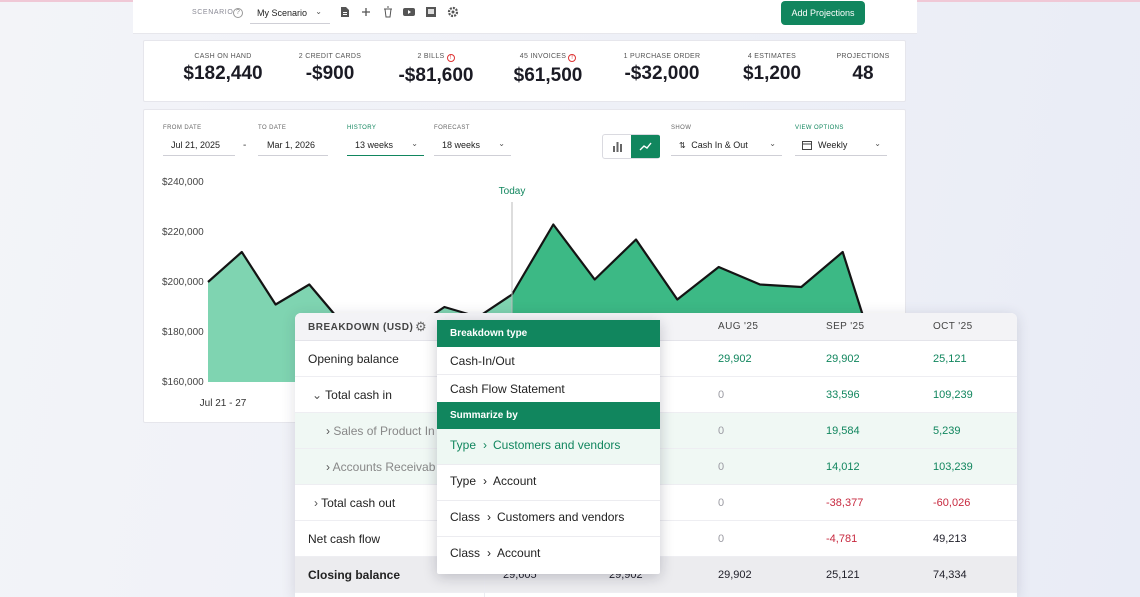  I want to click on option-class-account: Class › Account, so click(548, 555).